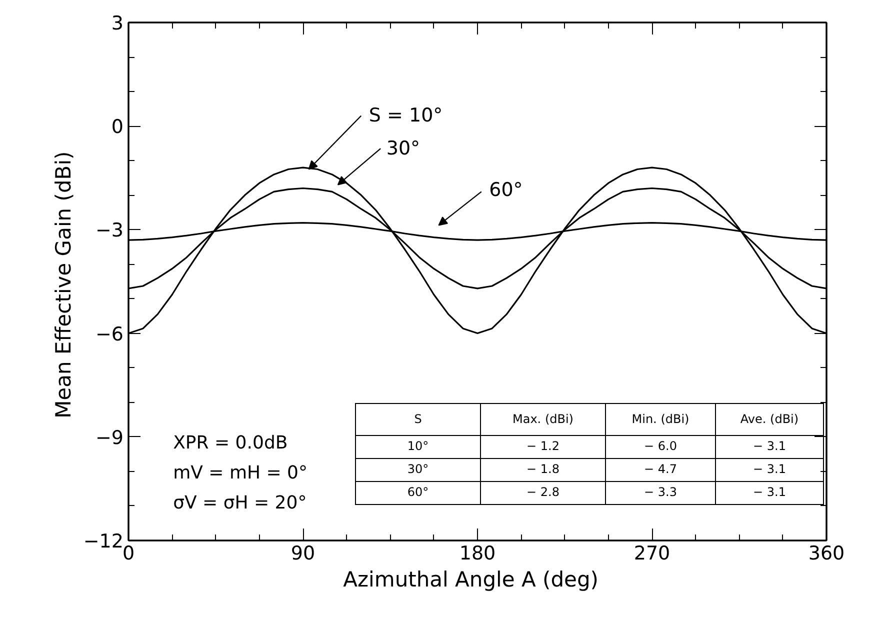  Describe the element at coordinates (770, 420) in the screenshot. I see `annotation: Ave. (dBi)` at that location.